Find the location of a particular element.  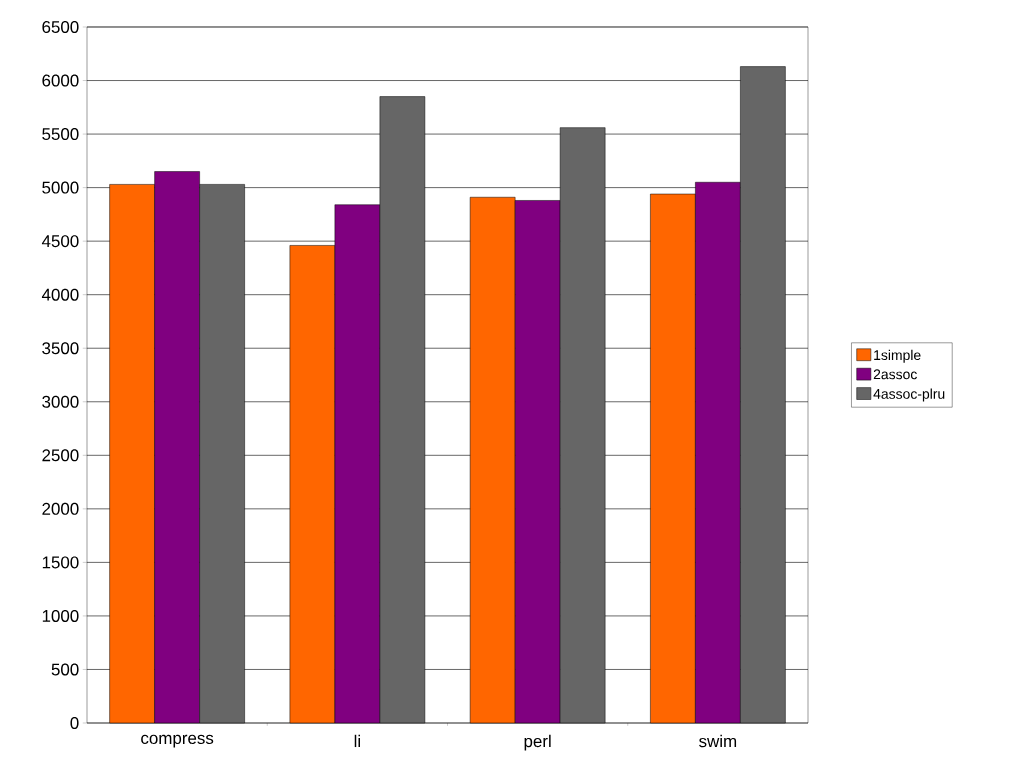

y-tick-label: 0 is located at coordinates (74, 723).